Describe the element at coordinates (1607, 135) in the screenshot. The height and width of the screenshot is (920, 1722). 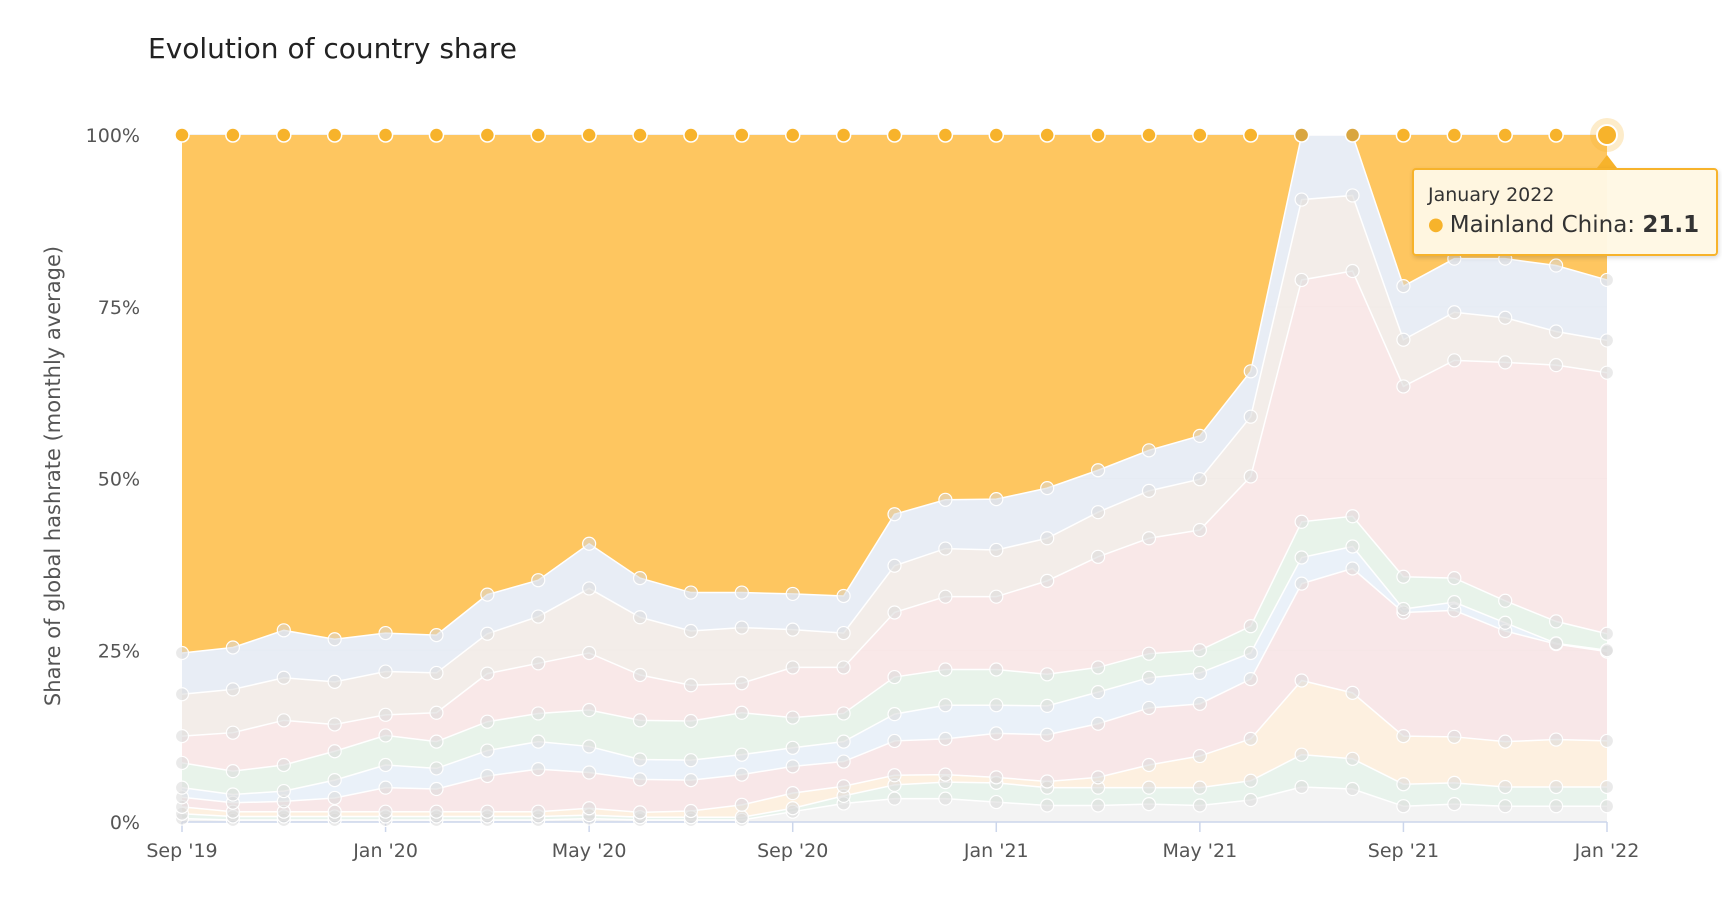
I see `data-point-mainland-china-hover` at that location.